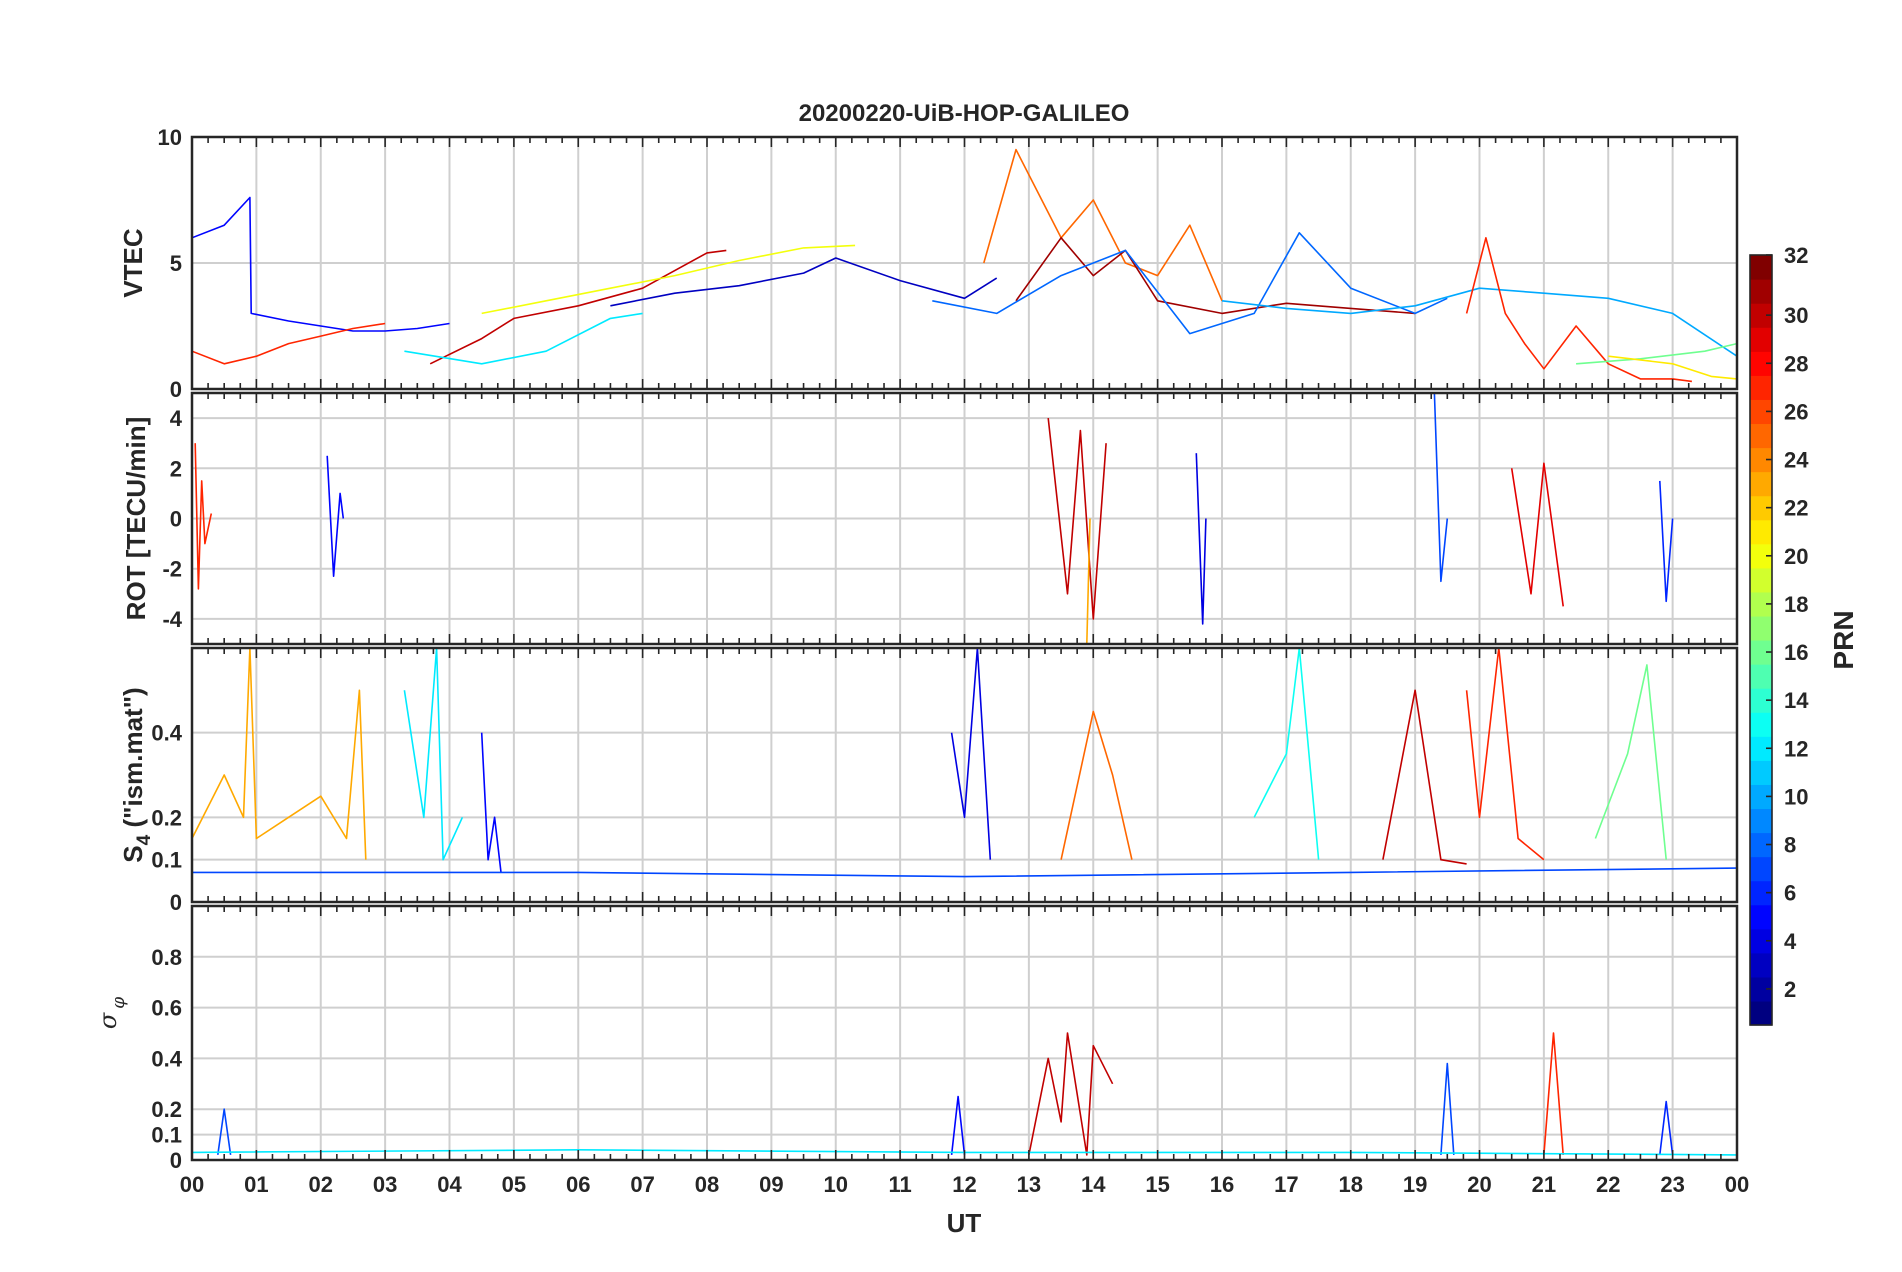 This screenshot has height=1272, width=1902. Describe the element at coordinates (1796, 508) in the screenshot. I see `colorbar-tick-label: 22` at that location.